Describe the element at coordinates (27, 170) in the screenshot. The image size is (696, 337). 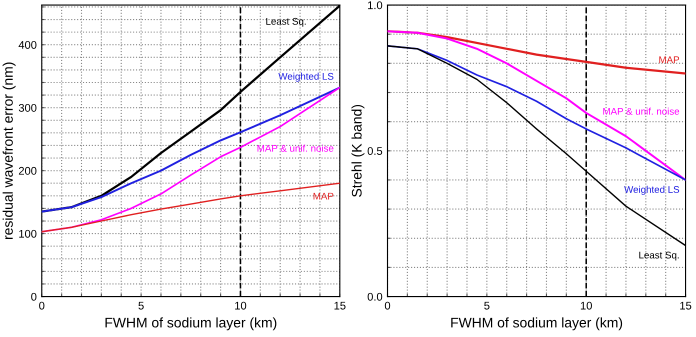
I see `y-tick-label: 200` at that location.